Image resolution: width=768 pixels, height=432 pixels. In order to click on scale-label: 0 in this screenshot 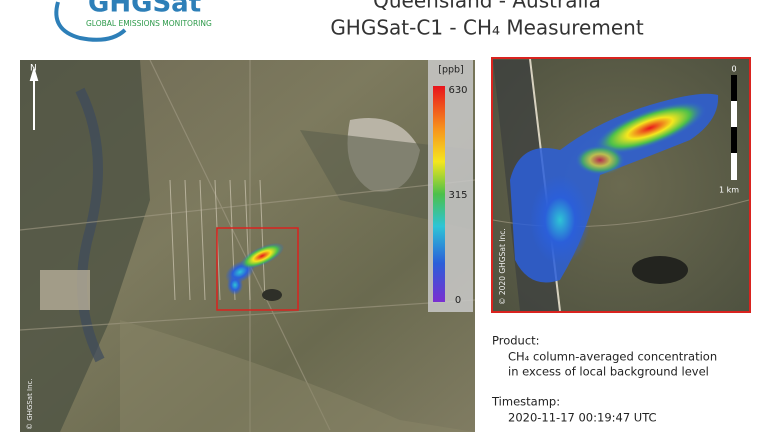, I will do `click(733, 69)`.